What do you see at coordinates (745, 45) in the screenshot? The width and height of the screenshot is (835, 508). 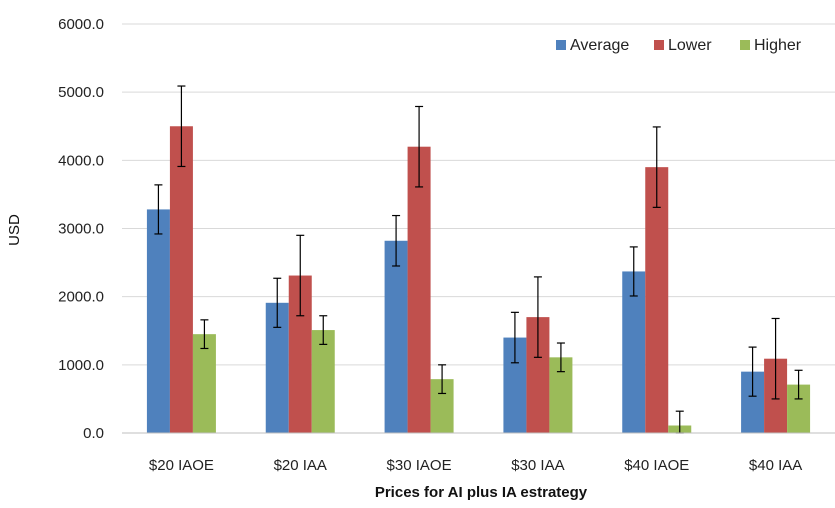 I see `legend-swatch-higher` at bounding box center [745, 45].